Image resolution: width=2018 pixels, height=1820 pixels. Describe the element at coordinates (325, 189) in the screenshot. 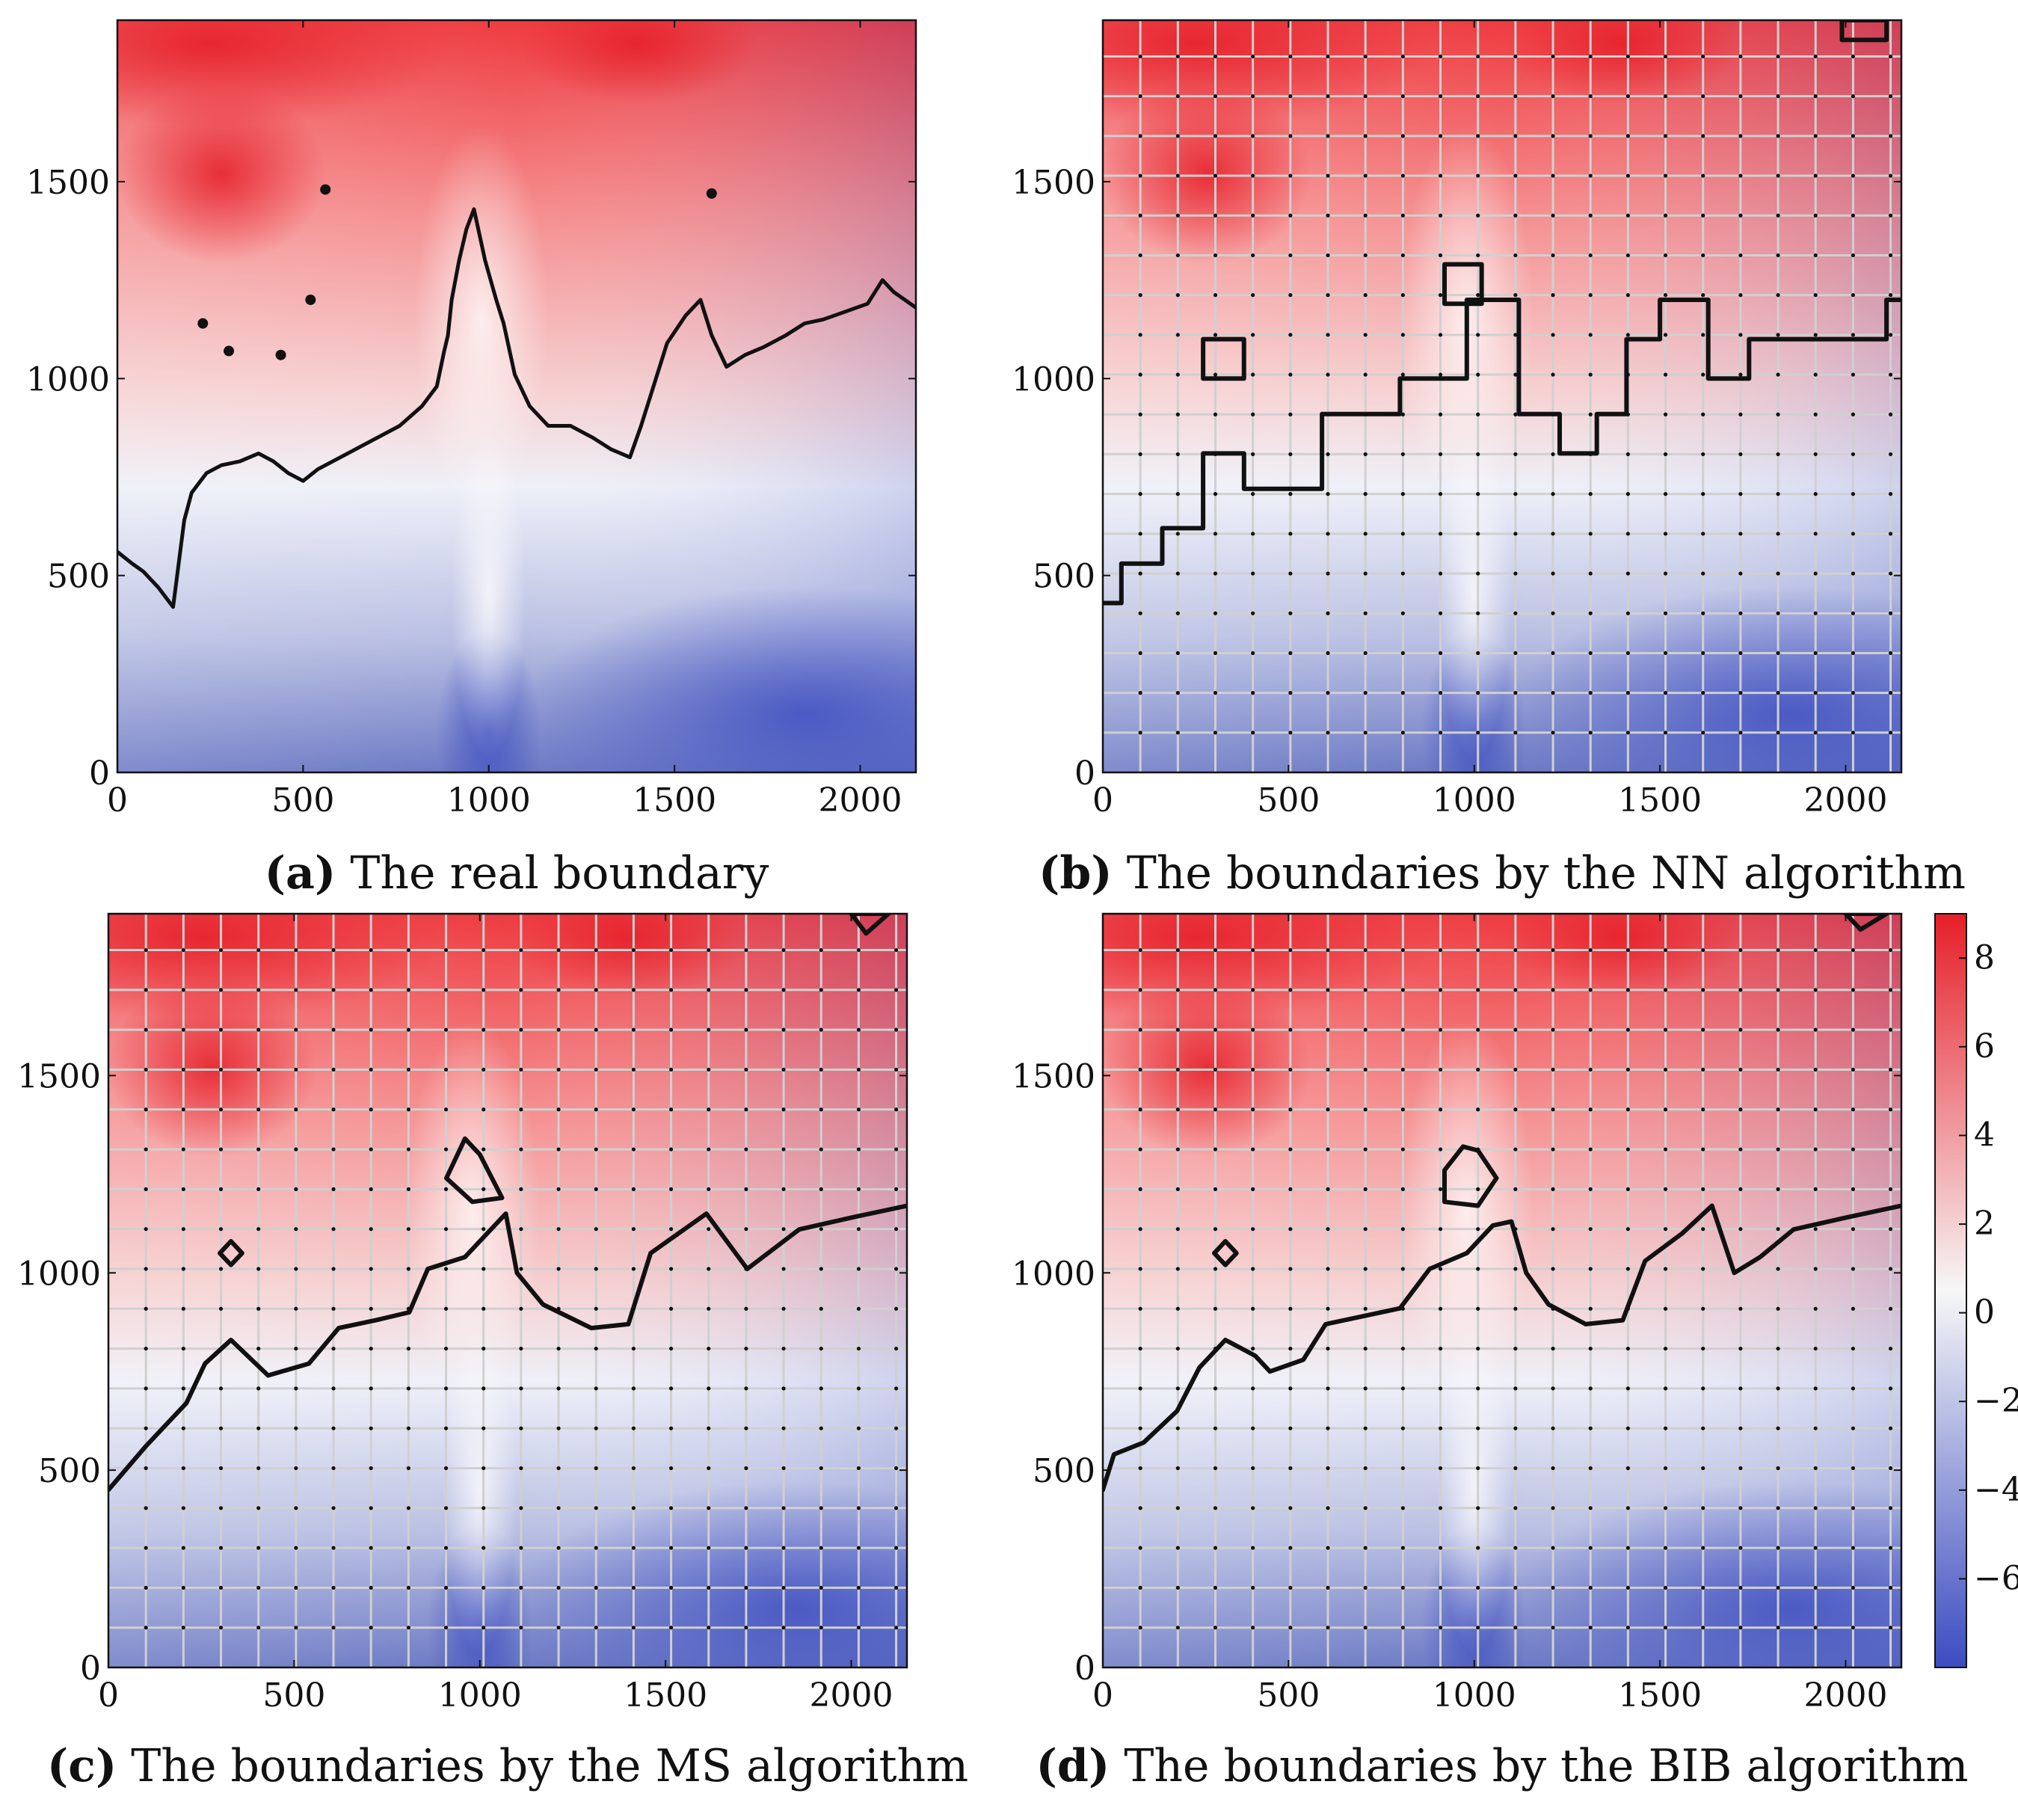

I see `boundary-island` at that location.